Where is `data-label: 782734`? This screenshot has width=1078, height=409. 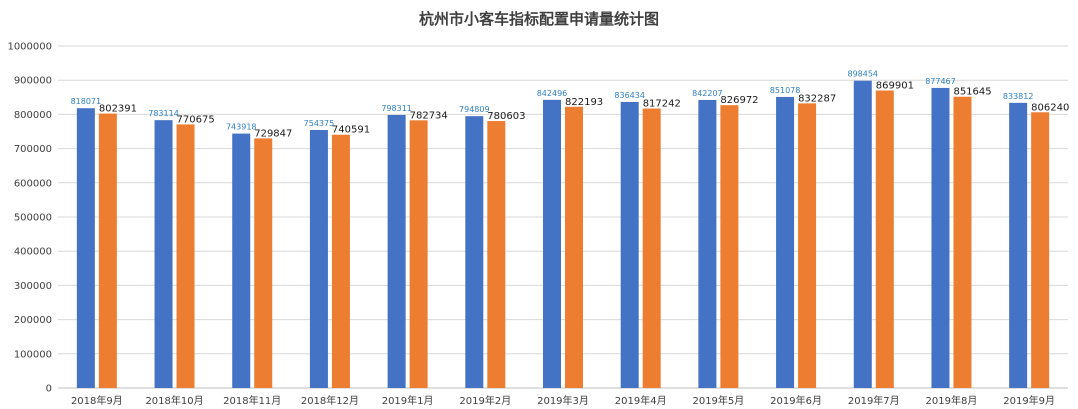 data-label: 782734 is located at coordinates (429, 115).